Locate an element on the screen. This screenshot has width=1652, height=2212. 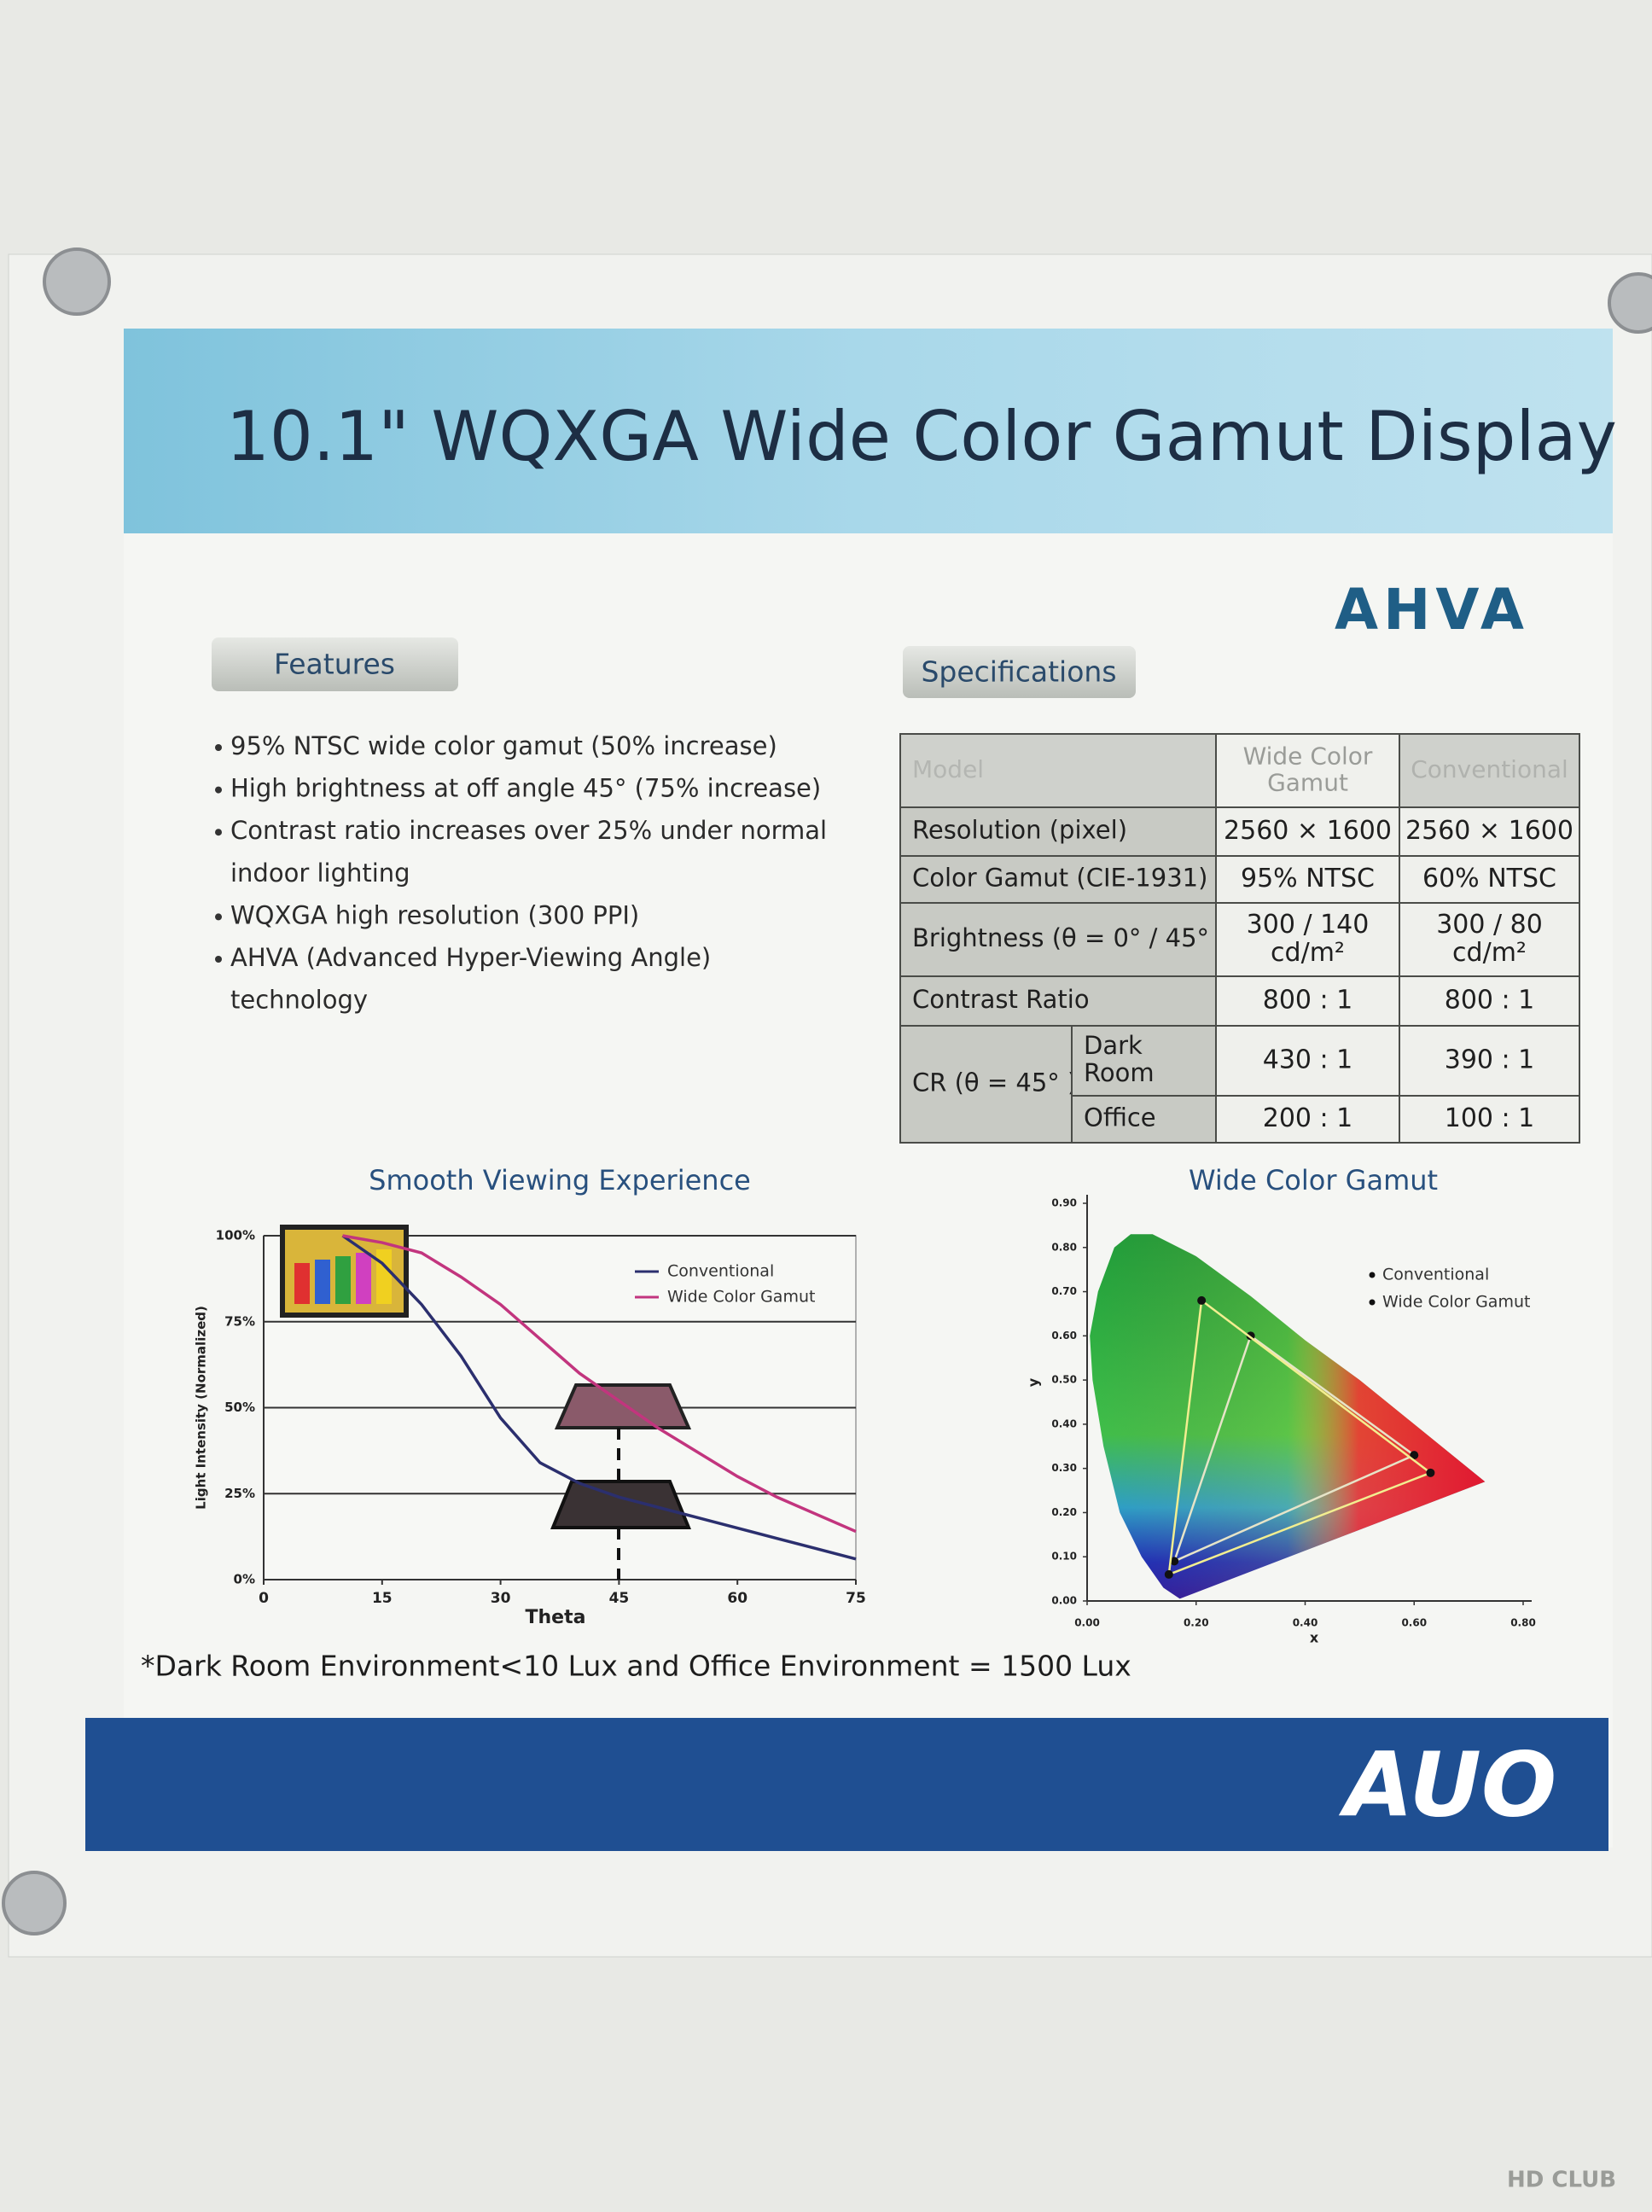
table-text: 2560 × 1600 is located at coordinates (1489, 831).